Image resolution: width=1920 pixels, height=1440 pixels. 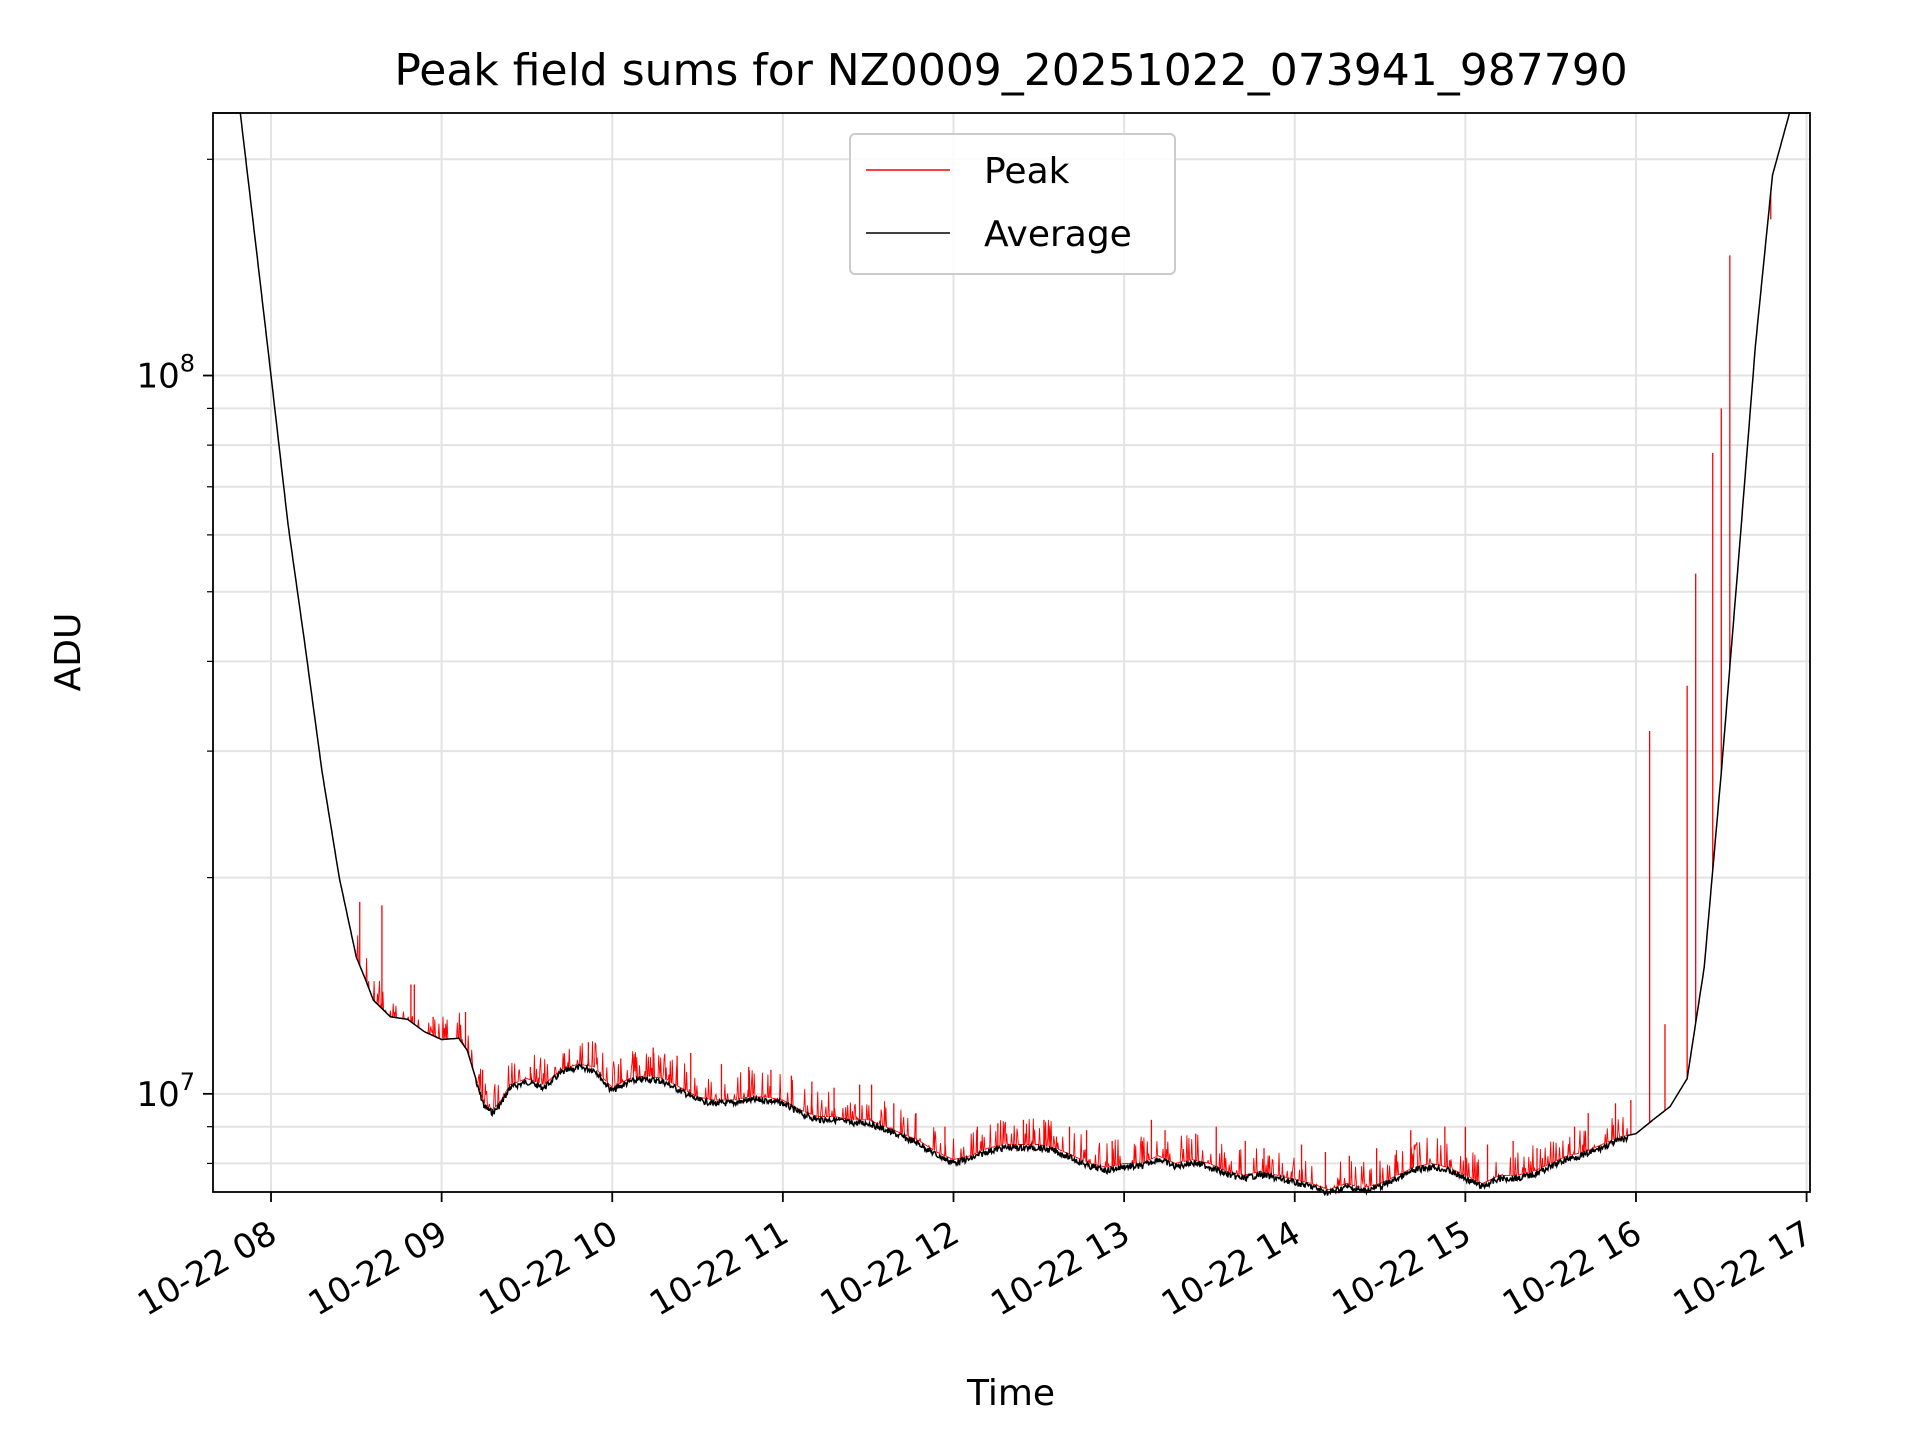 I want to click on legend-label-average: Average, so click(x=1058, y=234).